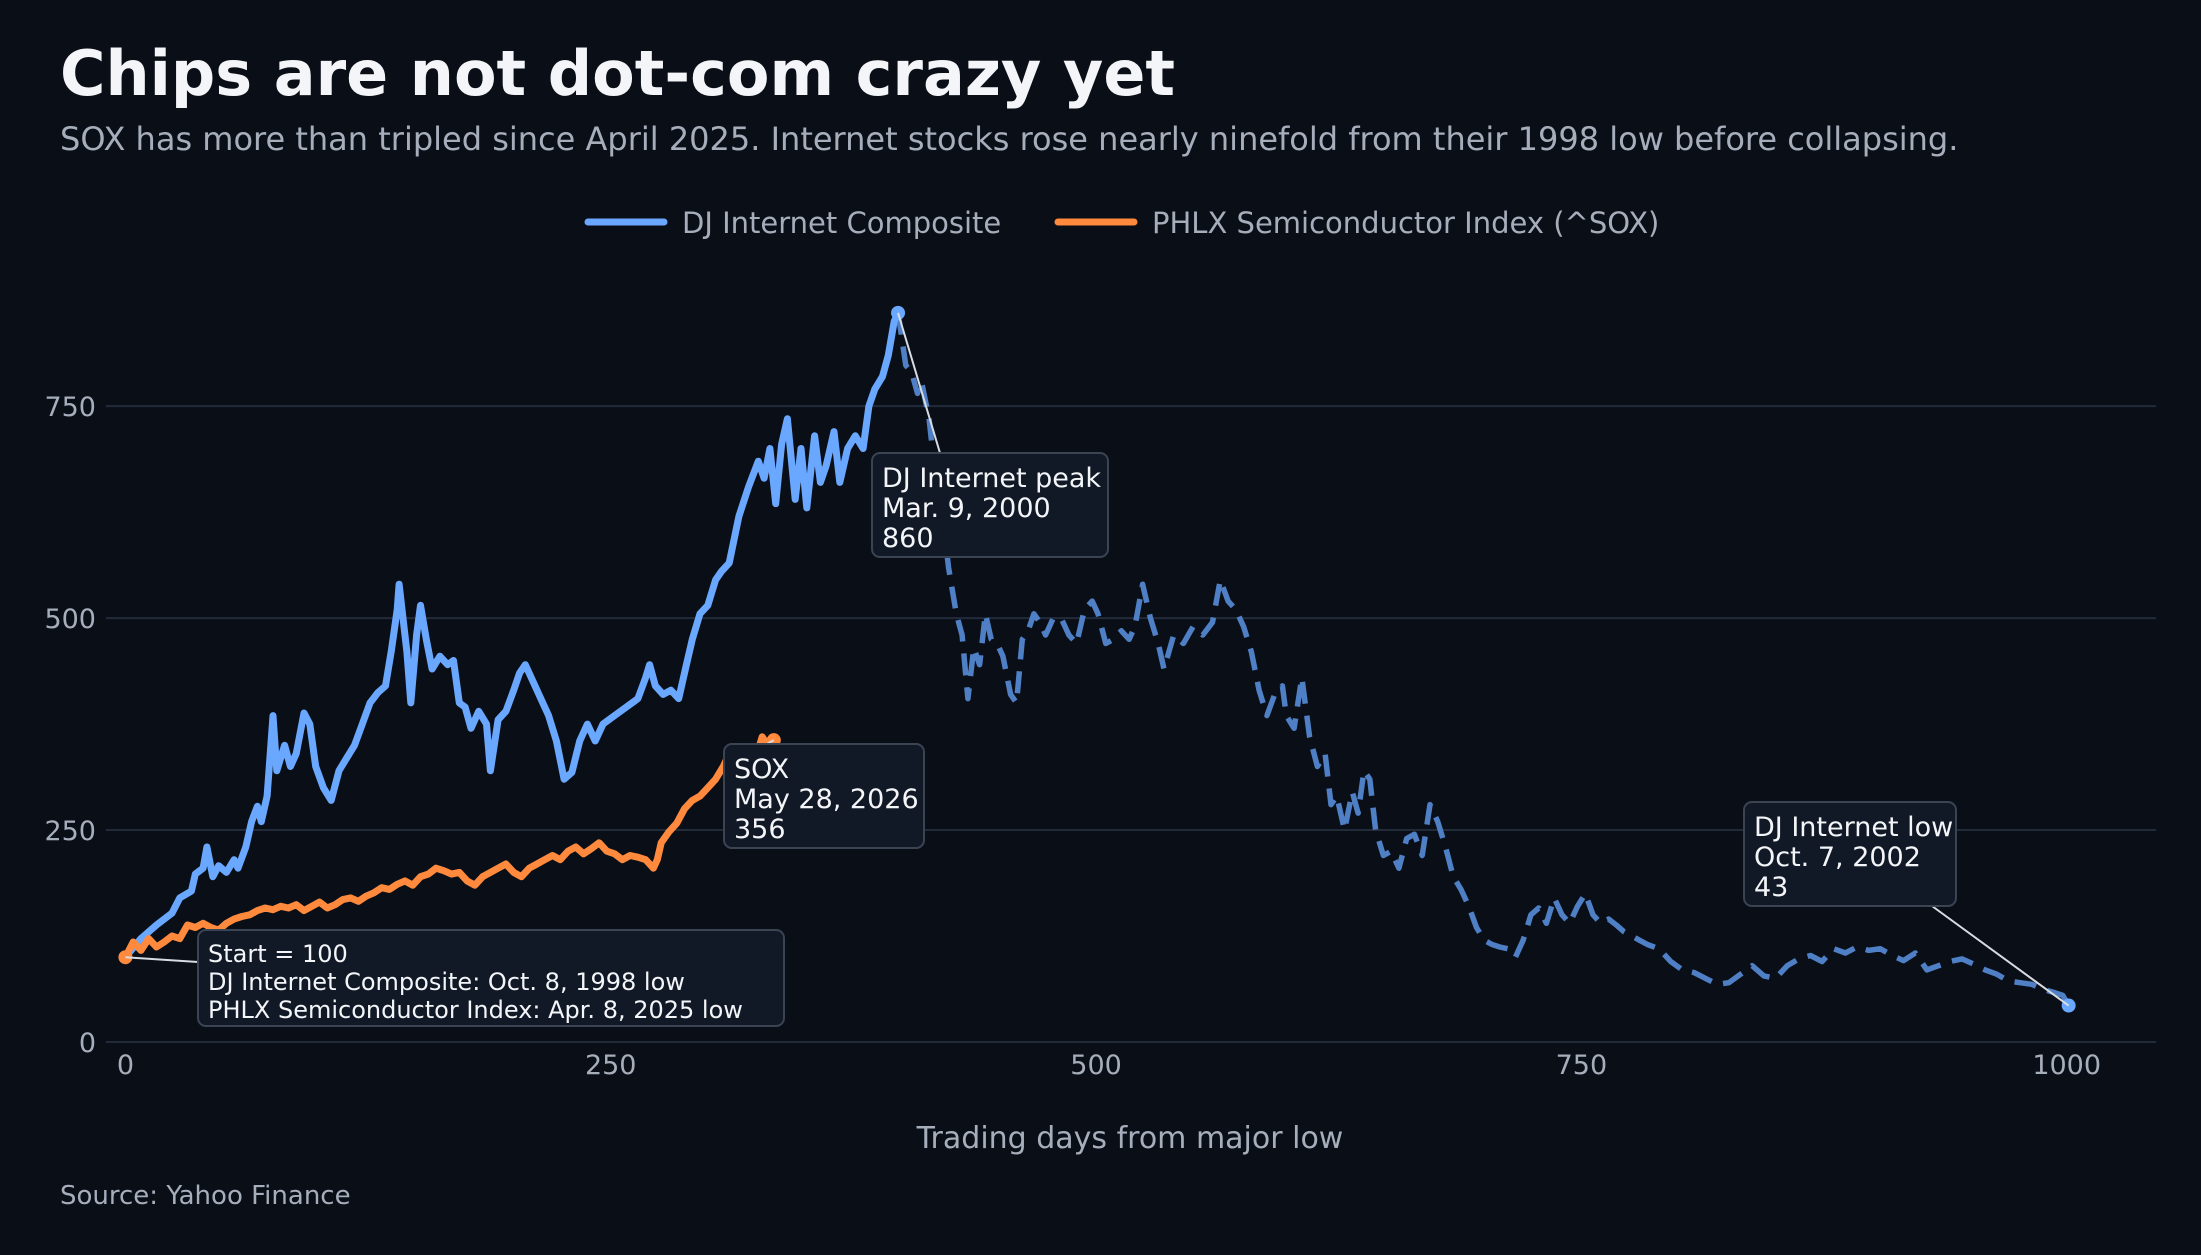  I want to click on legend-label-sox: PHLX Semiconductor Index (^SOX), so click(1405, 223).